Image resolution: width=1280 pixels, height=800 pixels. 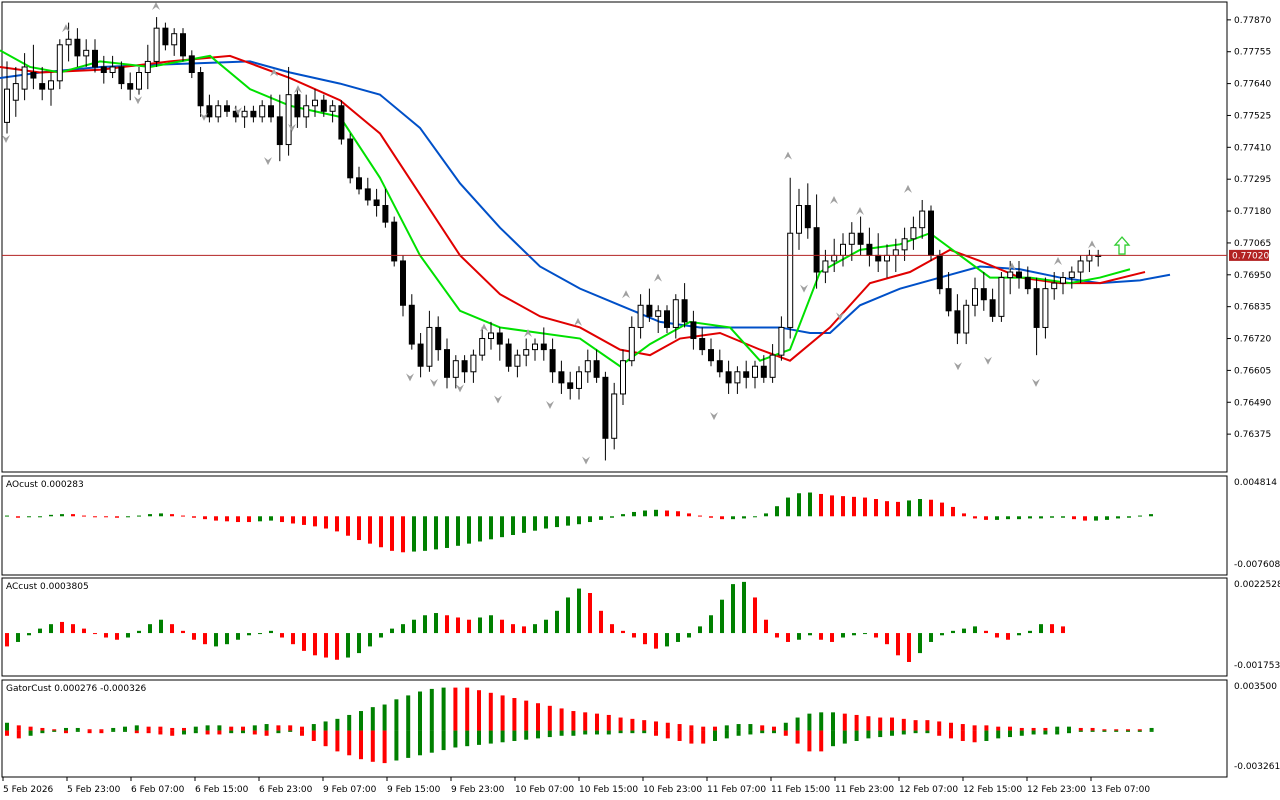 What do you see at coordinates (414, 790) in the screenshot?
I see `time-axis-label: 9 Feb 15:00` at bounding box center [414, 790].